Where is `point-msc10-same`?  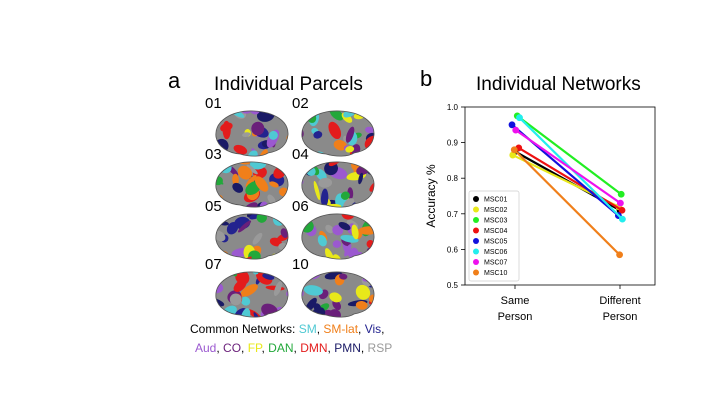 point-msc10-same is located at coordinates (514, 150).